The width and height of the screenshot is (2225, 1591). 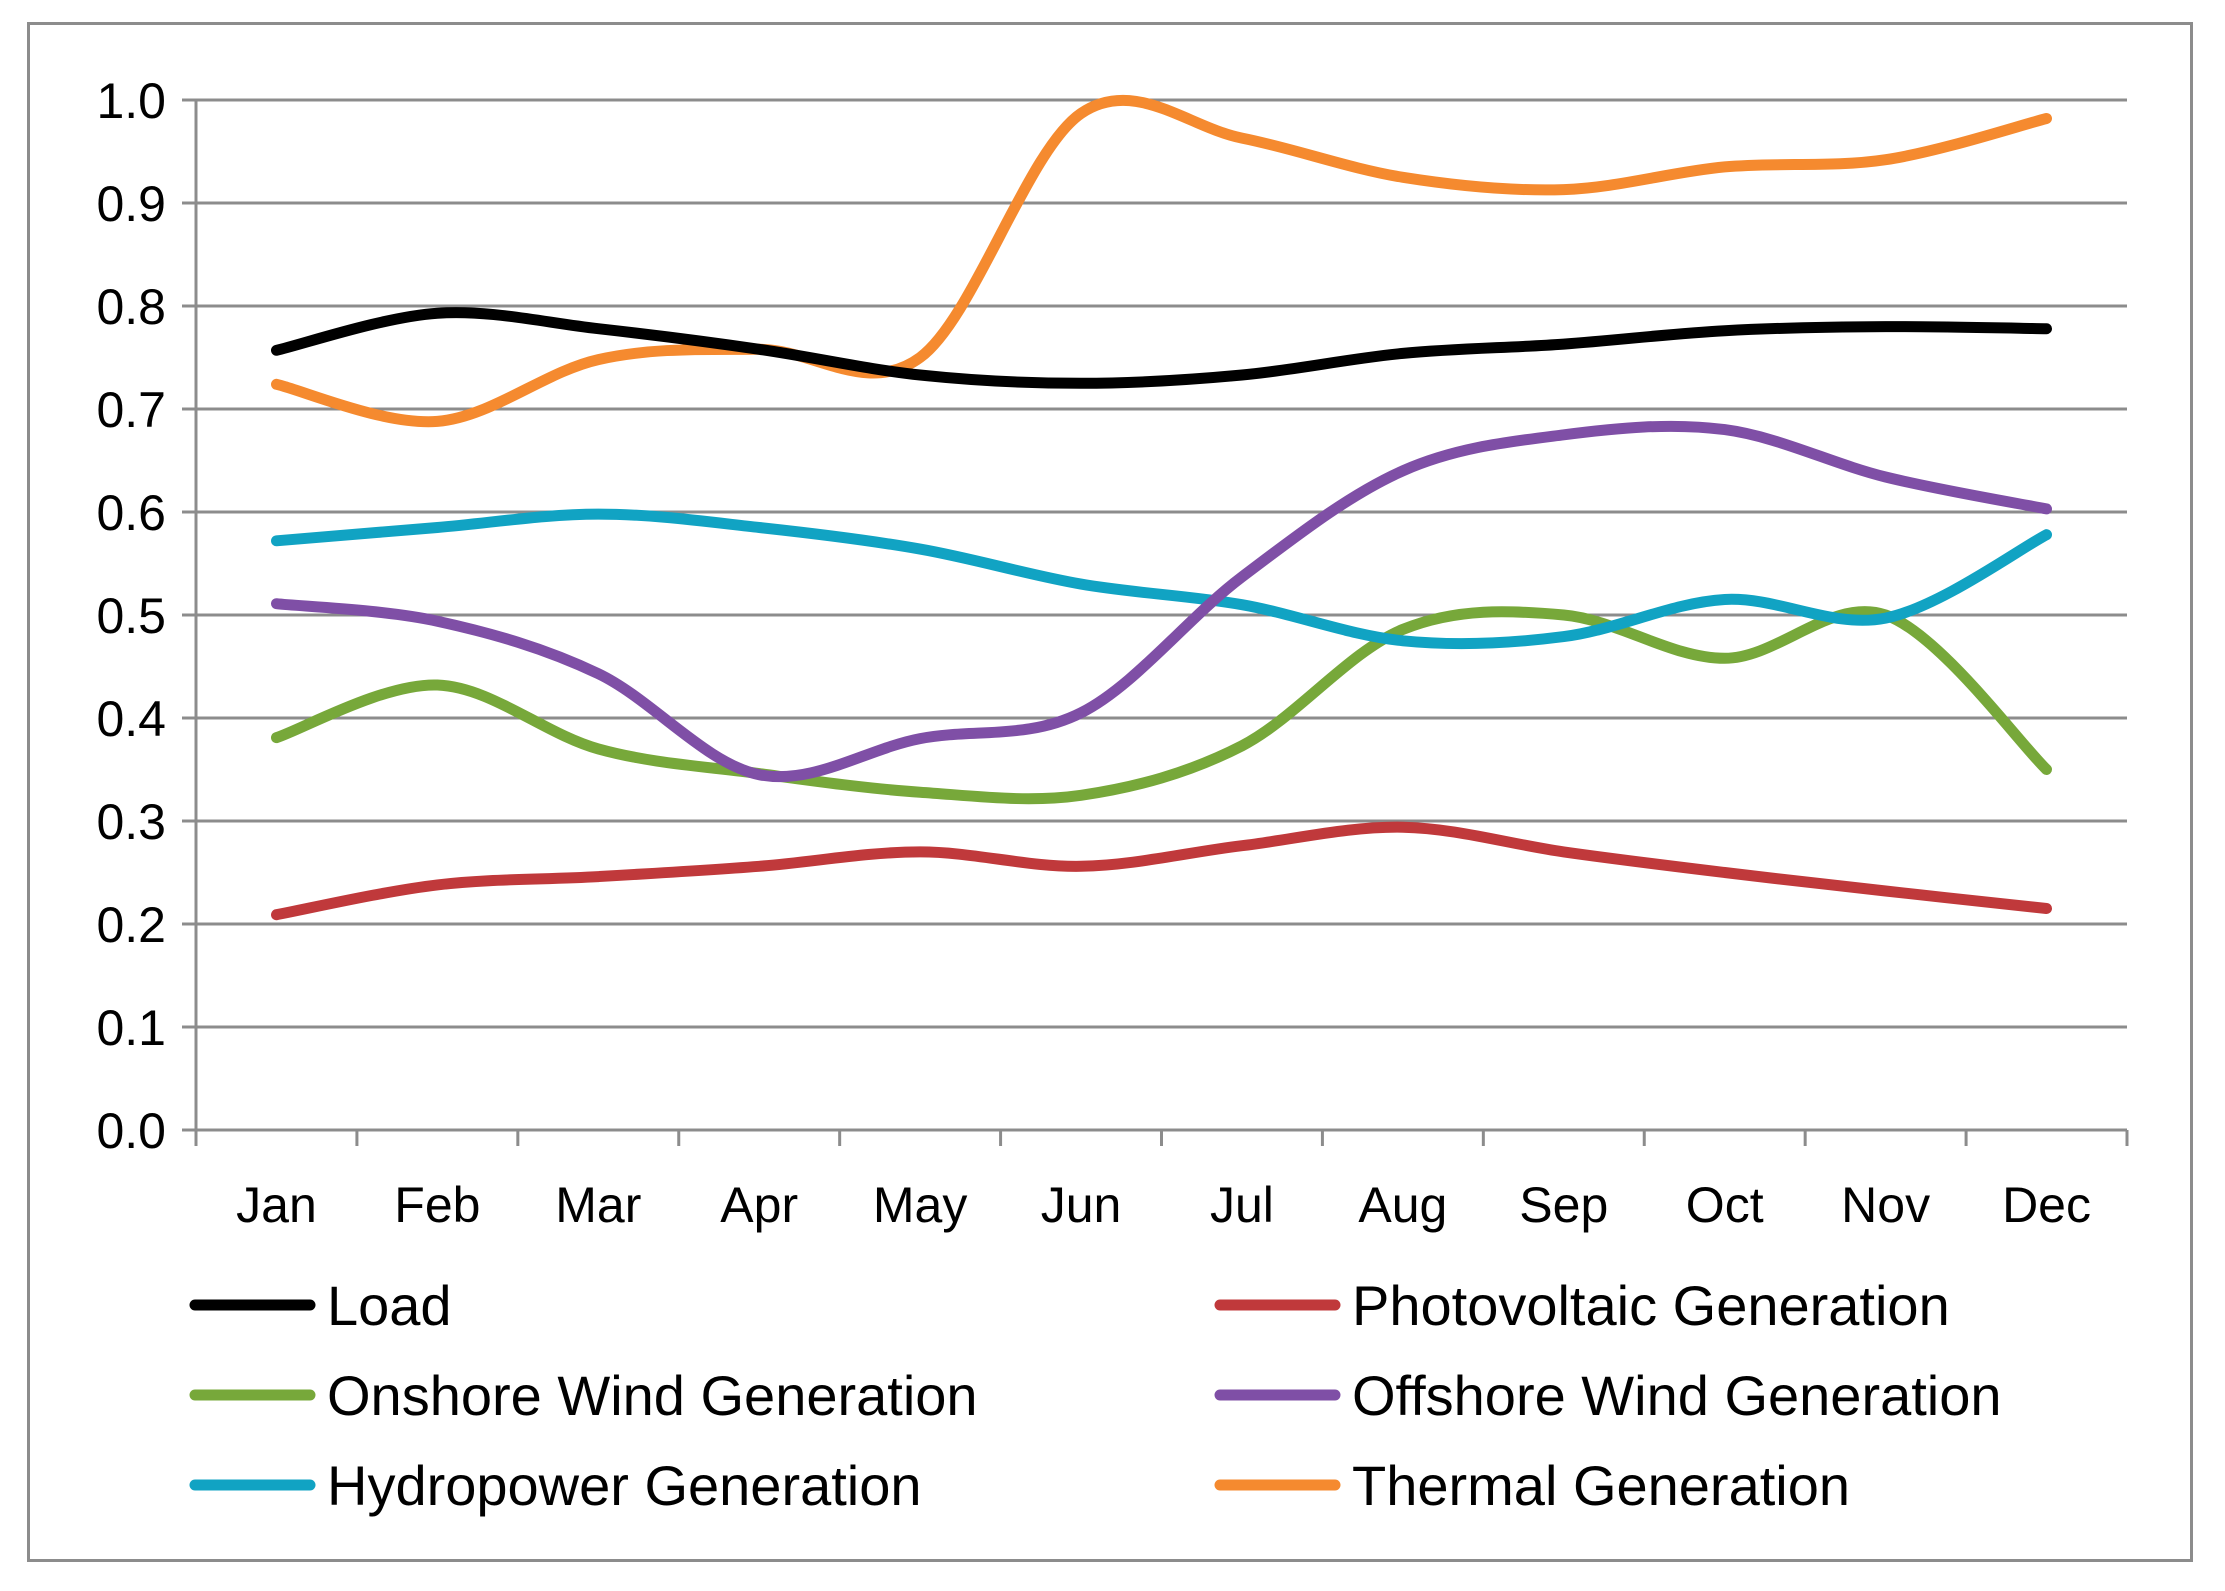 I want to click on y-tick-label: 0.2, so click(x=131, y=925).